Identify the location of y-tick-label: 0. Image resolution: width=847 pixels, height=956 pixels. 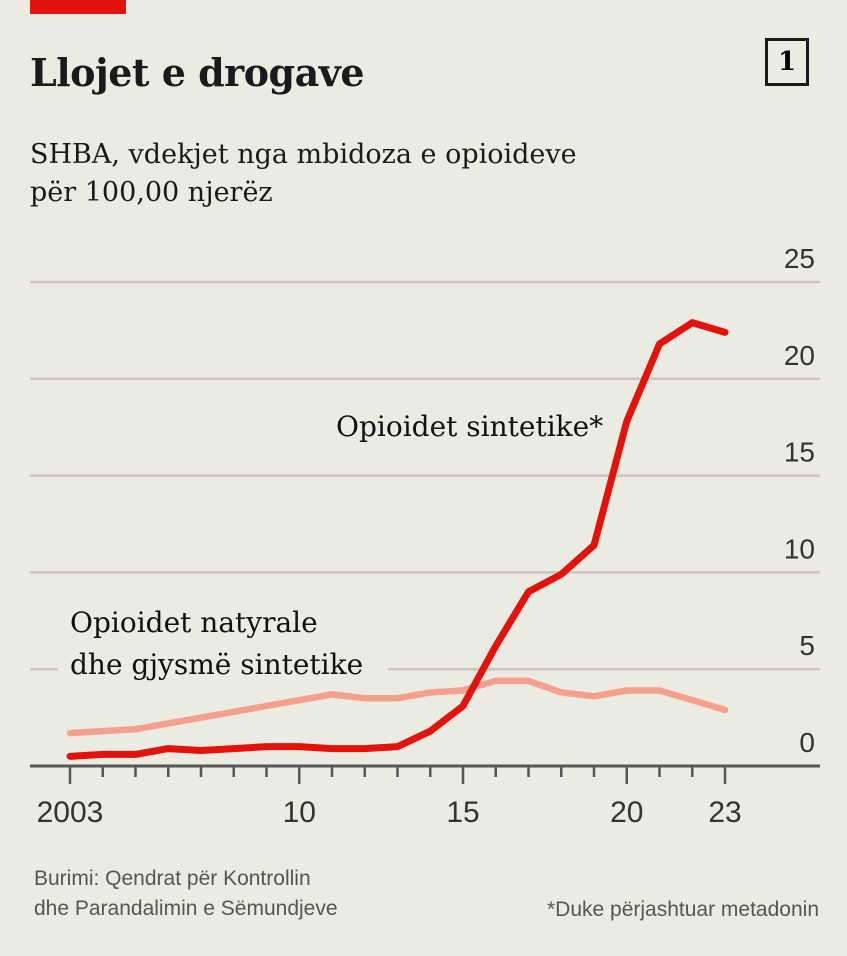
(807, 742).